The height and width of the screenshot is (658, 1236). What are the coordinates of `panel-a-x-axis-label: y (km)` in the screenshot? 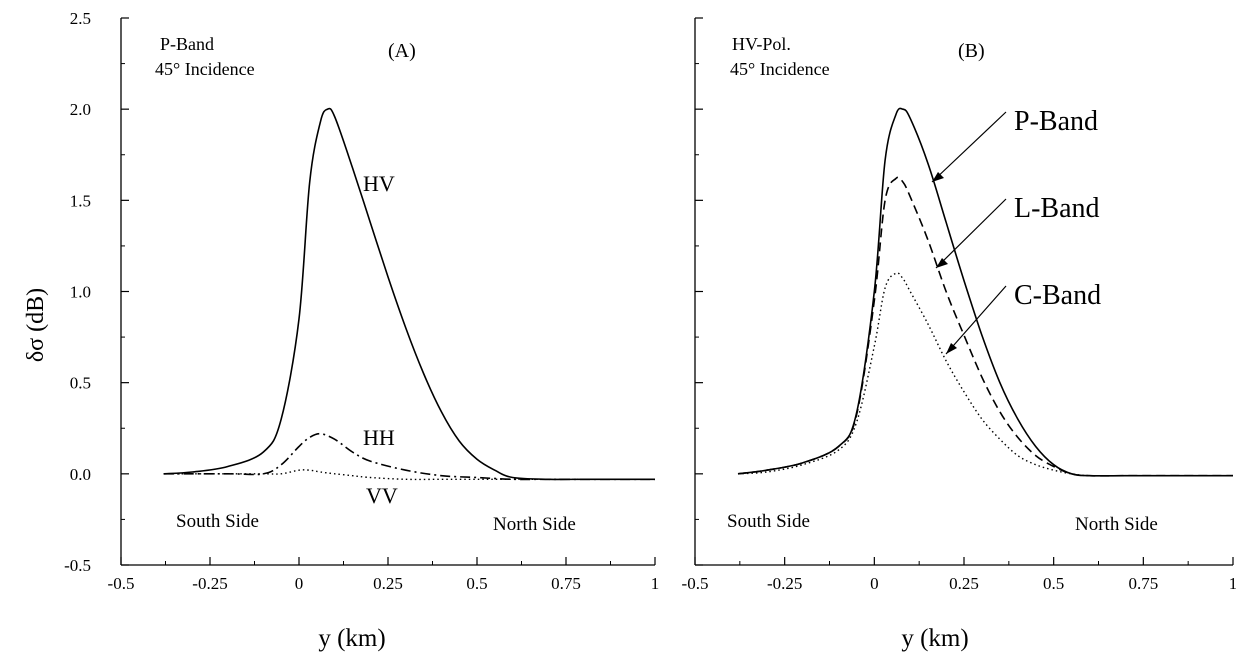 It's located at (351, 638).